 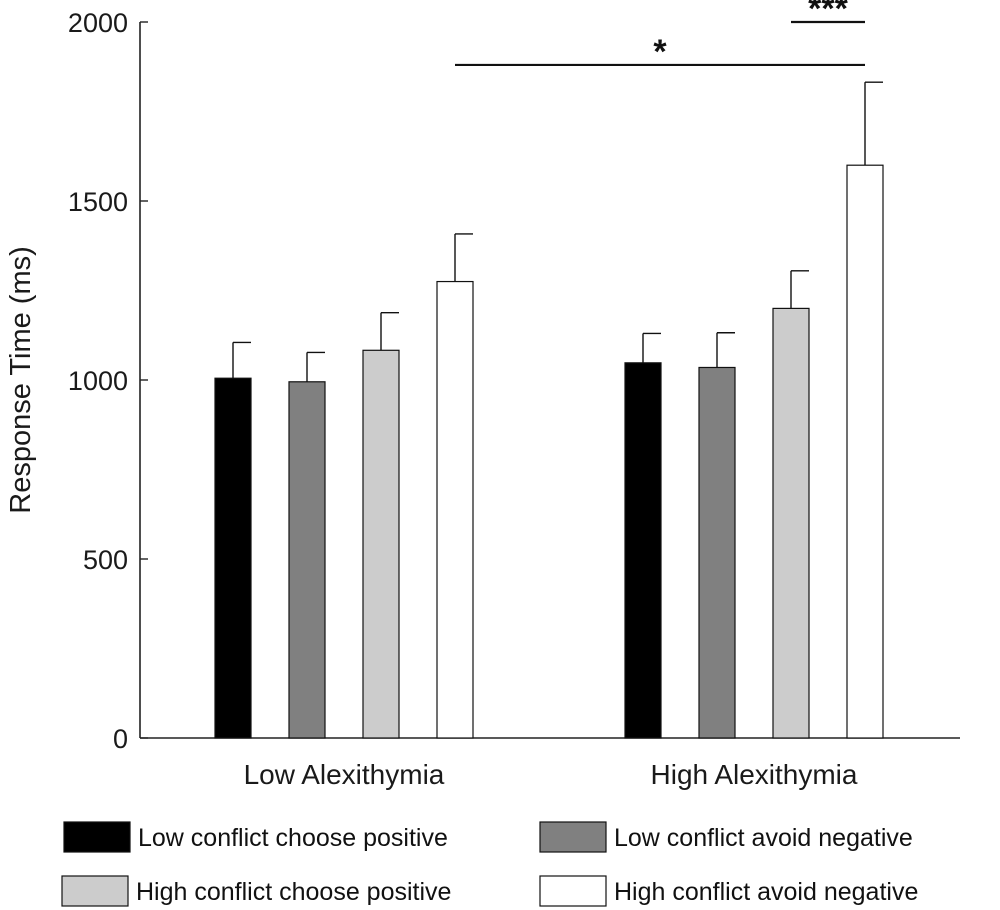 What do you see at coordinates (828, 14) in the screenshot?
I see `significance-label: ***` at bounding box center [828, 14].